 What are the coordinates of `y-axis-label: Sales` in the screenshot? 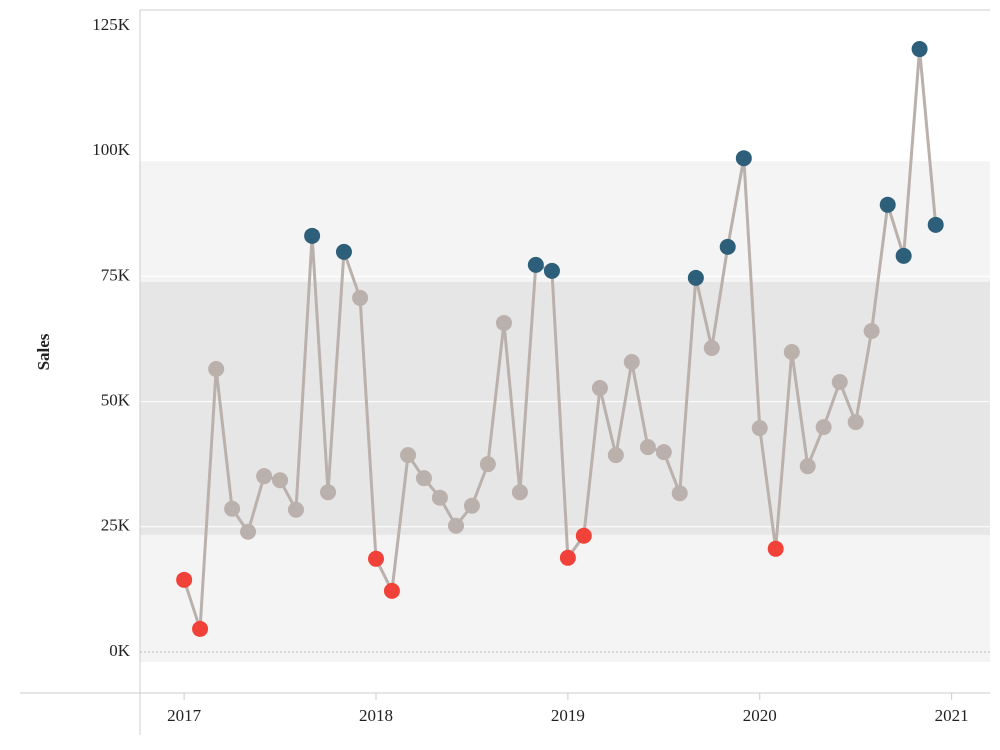 It's located at (43, 351).